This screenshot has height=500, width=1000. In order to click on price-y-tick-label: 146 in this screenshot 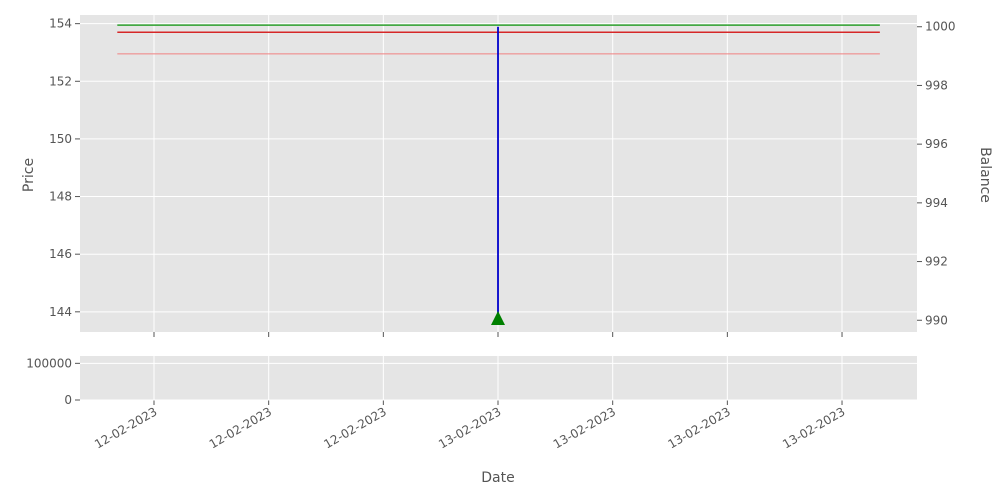, I will do `click(60, 254)`.